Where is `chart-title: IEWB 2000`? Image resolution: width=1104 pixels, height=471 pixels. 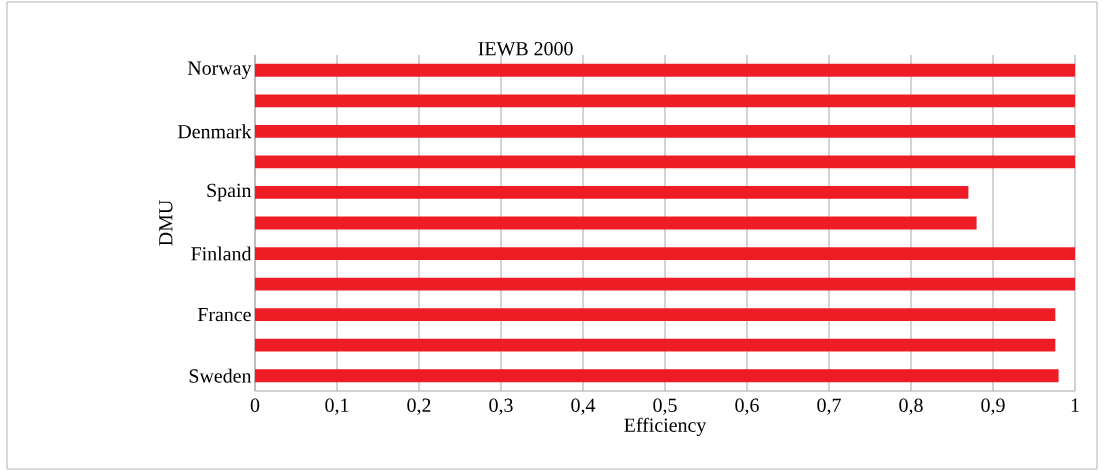 chart-title: IEWB 2000 is located at coordinates (525, 48).